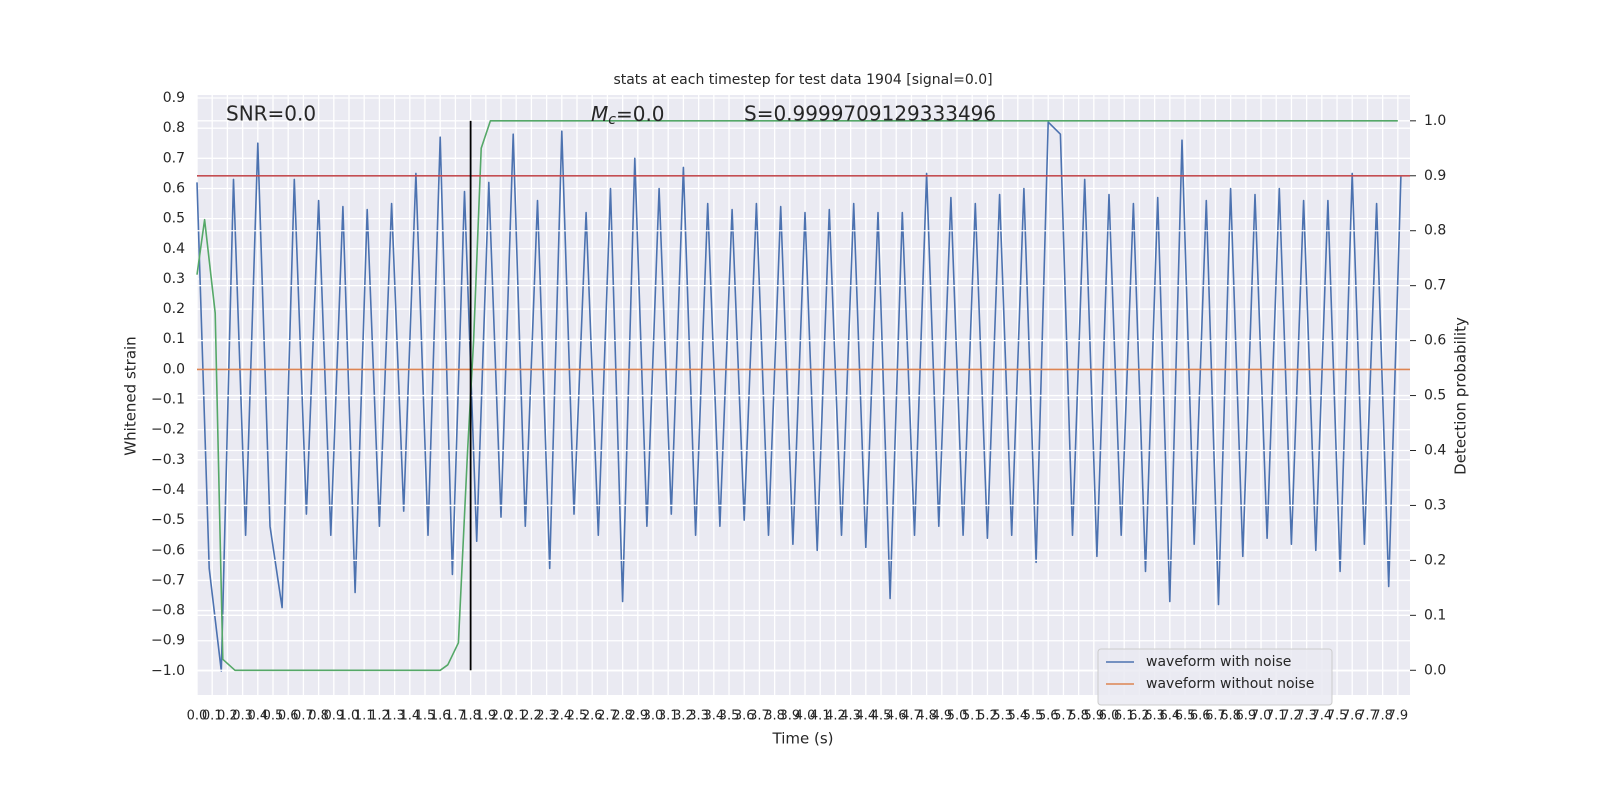 The width and height of the screenshot is (1600, 800). Describe the element at coordinates (1033, 716) in the screenshot. I see `x-tick-label: 5.5` at that location.